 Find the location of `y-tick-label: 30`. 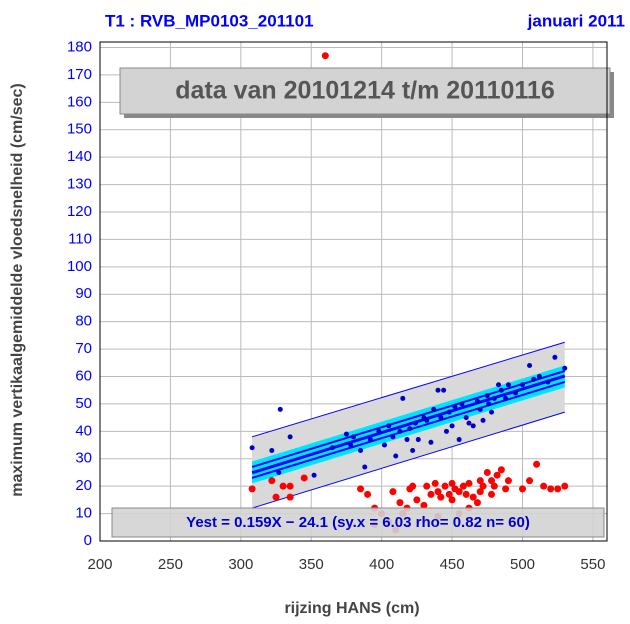

y-tick-label: 30 is located at coordinates (83, 458).